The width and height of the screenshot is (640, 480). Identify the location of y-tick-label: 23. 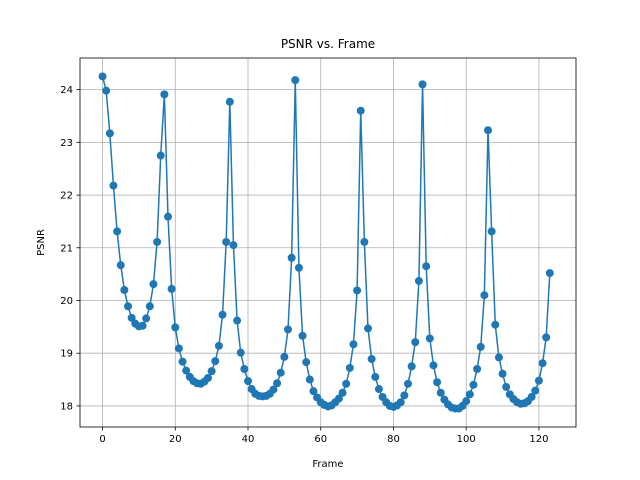
(66, 143).